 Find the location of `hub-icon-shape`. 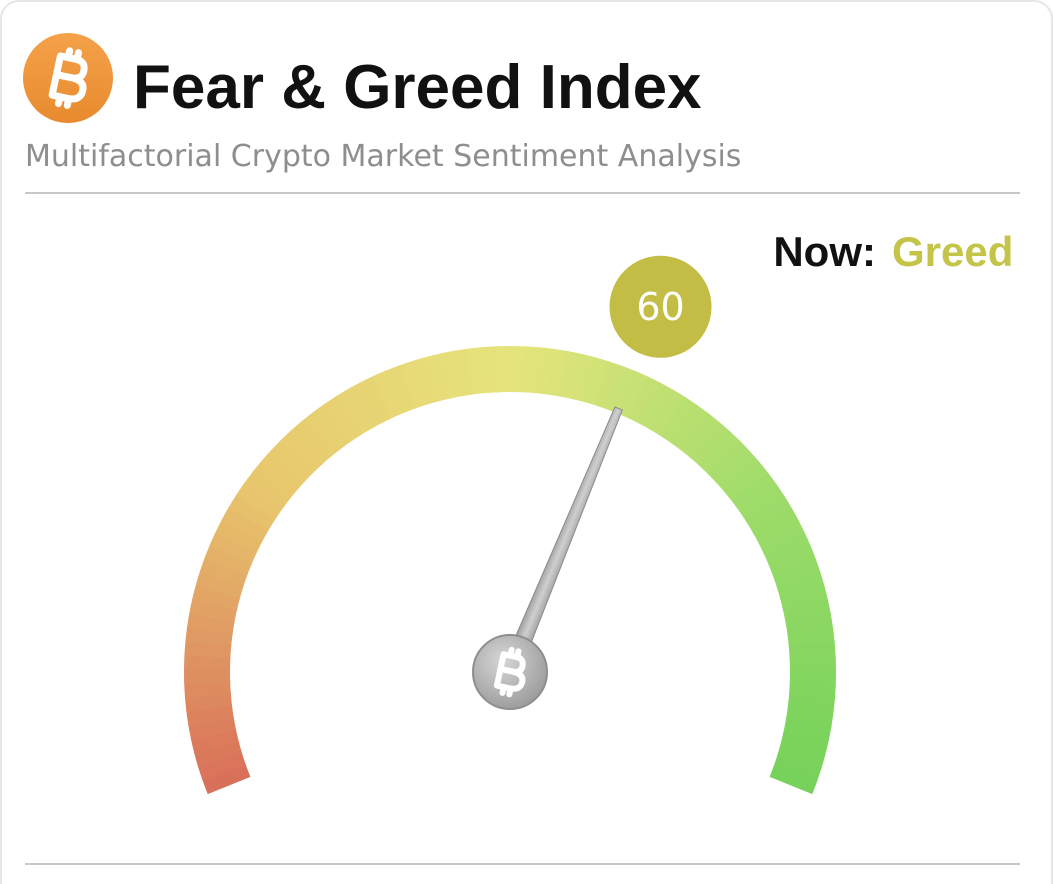

hub-icon-shape is located at coordinates (509, 672).